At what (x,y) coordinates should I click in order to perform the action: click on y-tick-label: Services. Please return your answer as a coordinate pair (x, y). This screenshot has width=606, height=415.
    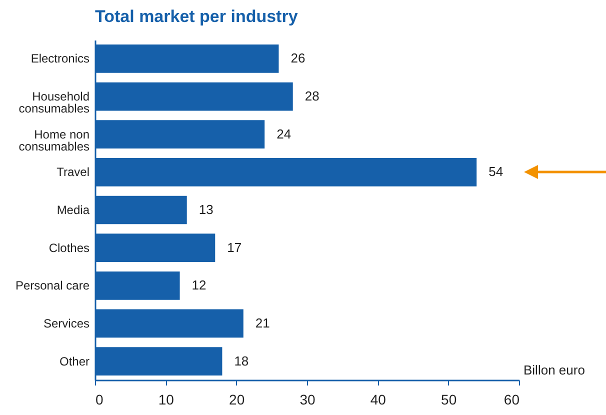
    Looking at the image, I should click on (66, 323).